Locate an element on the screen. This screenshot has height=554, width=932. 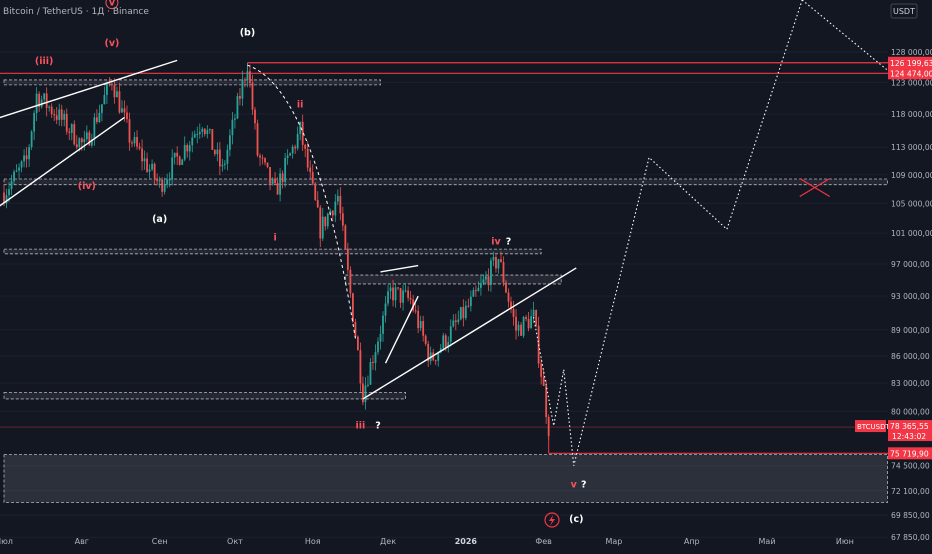
y-tick-label: 89 000,00 is located at coordinates (910, 330).